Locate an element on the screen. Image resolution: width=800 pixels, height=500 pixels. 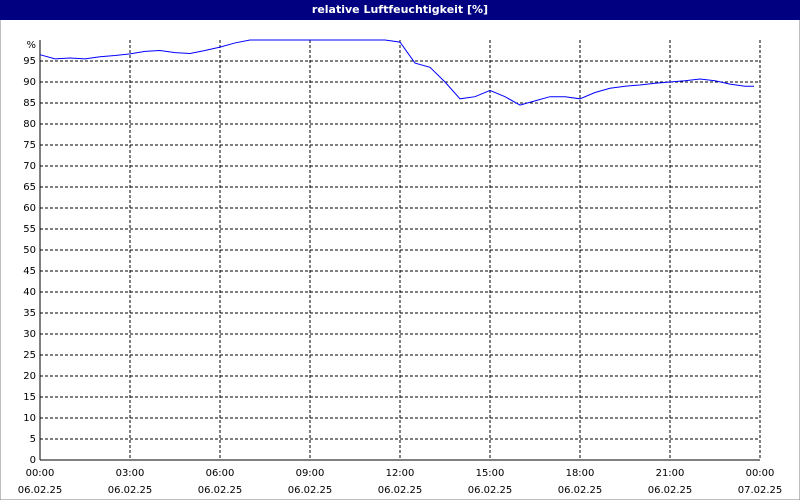
y-tick-label: 35 is located at coordinates (29, 313).